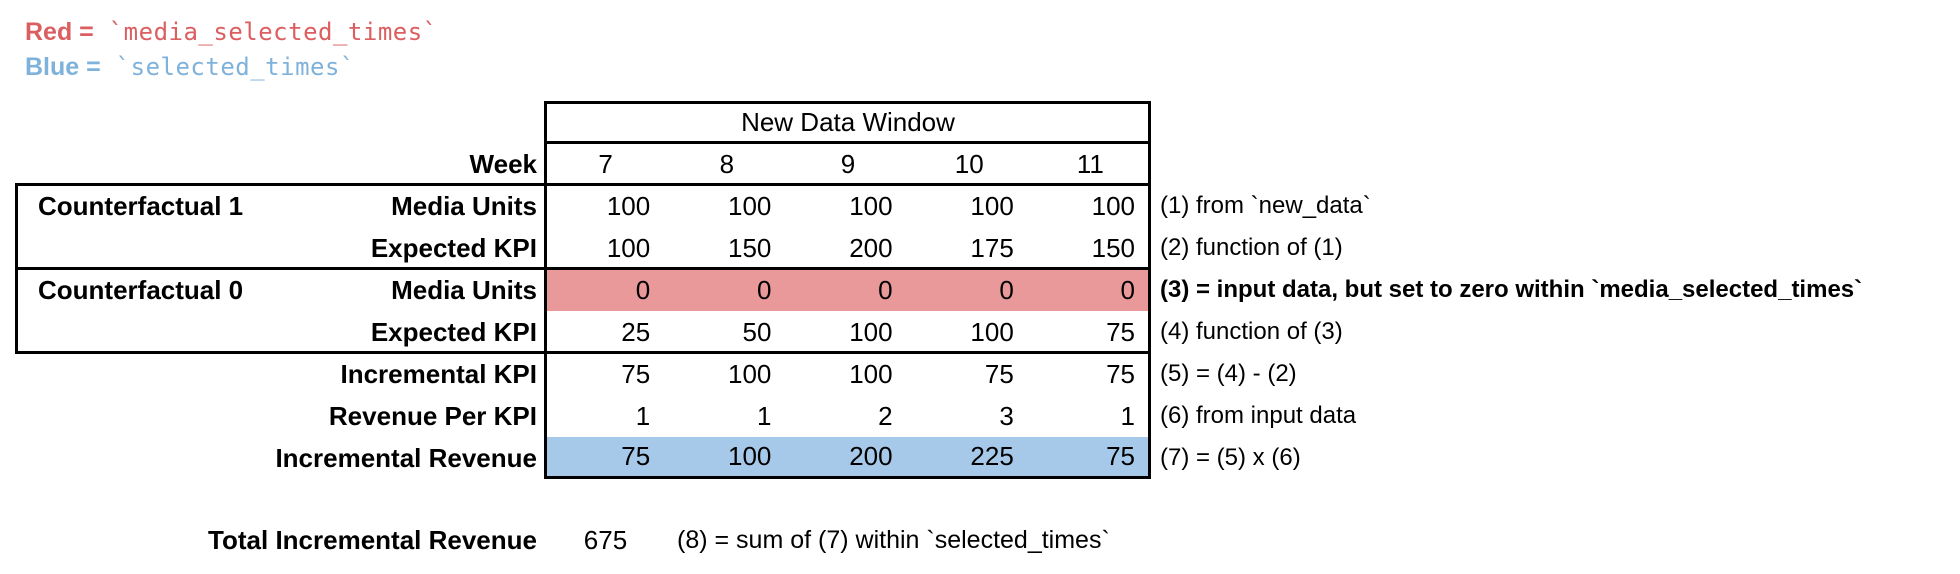  Describe the element at coordinates (453, 331) in the screenshot. I see `row-label-expected-kpi-cf0: Expected KPI` at that location.